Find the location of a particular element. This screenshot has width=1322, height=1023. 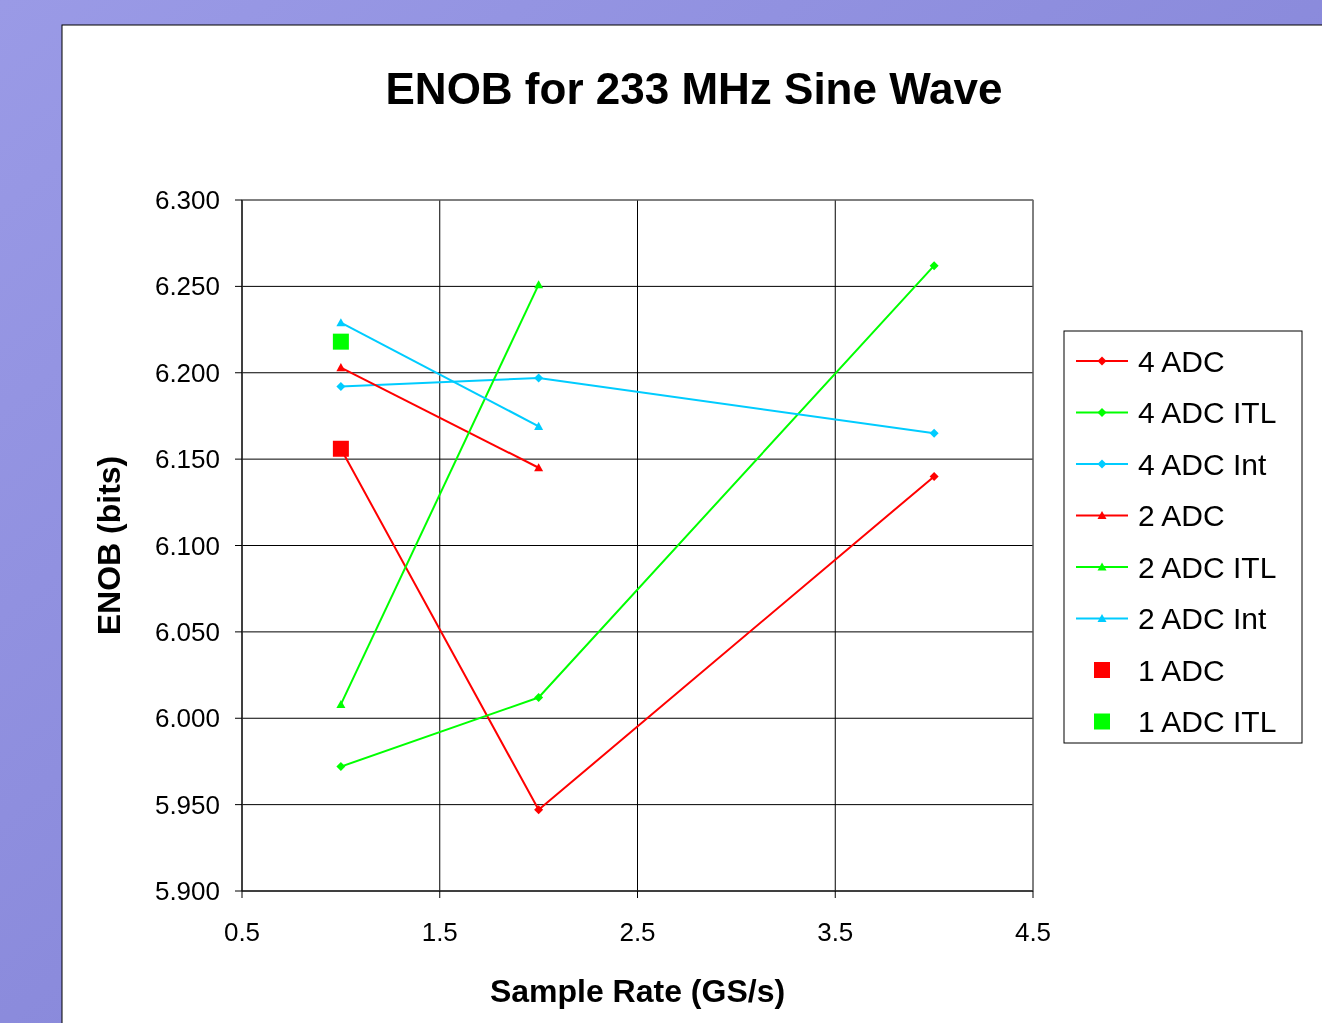

y-tick-label: 6.000 is located at coordinates (187, 718).